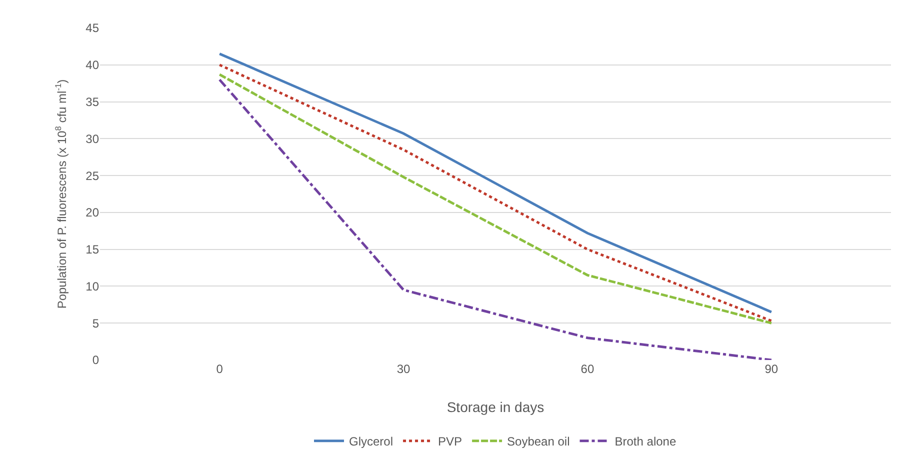 The height and width of the screenshot is (468, 903). What do you see at coordinates (93, 213) in the screenshot?
I see `y-tick-label: 20` at bounding box center [93, 213].